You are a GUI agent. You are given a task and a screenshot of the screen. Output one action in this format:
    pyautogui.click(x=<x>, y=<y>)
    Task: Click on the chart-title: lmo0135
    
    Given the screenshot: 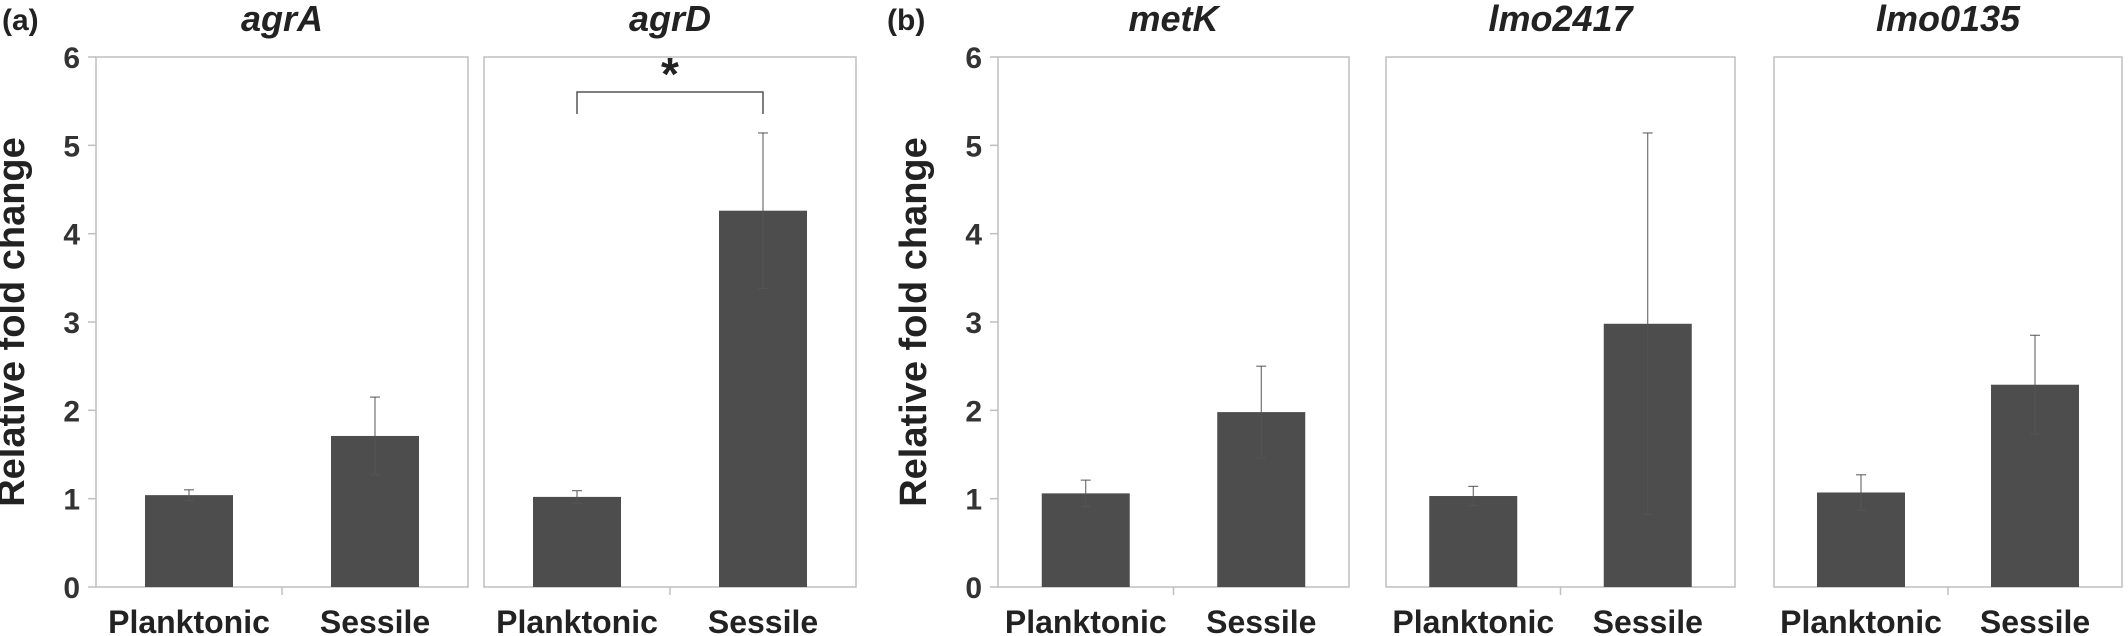 What is the action you would take?
    pyautogui.click(x=1948, y=19)
    